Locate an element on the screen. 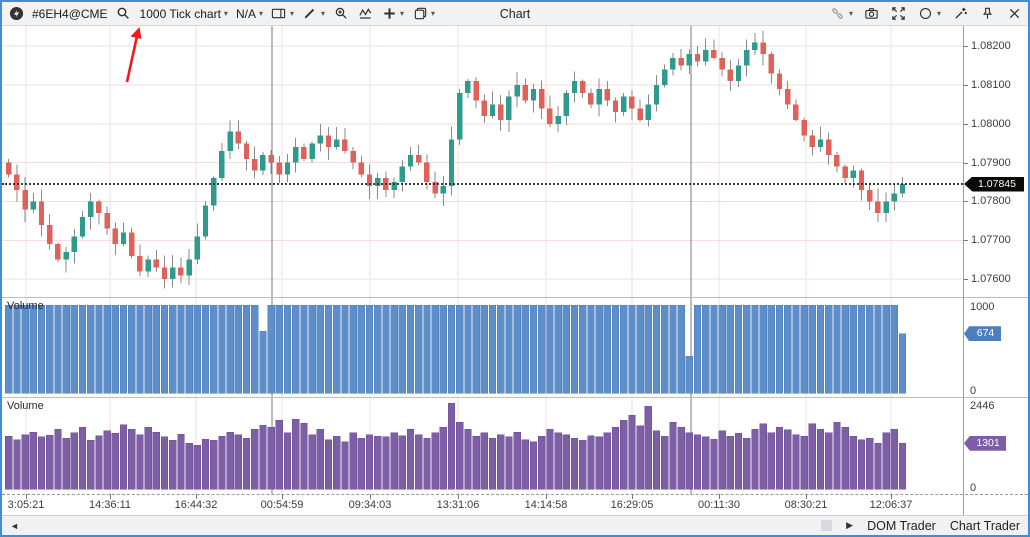  link-group-label: N/A is located at coordinates (245, 13).